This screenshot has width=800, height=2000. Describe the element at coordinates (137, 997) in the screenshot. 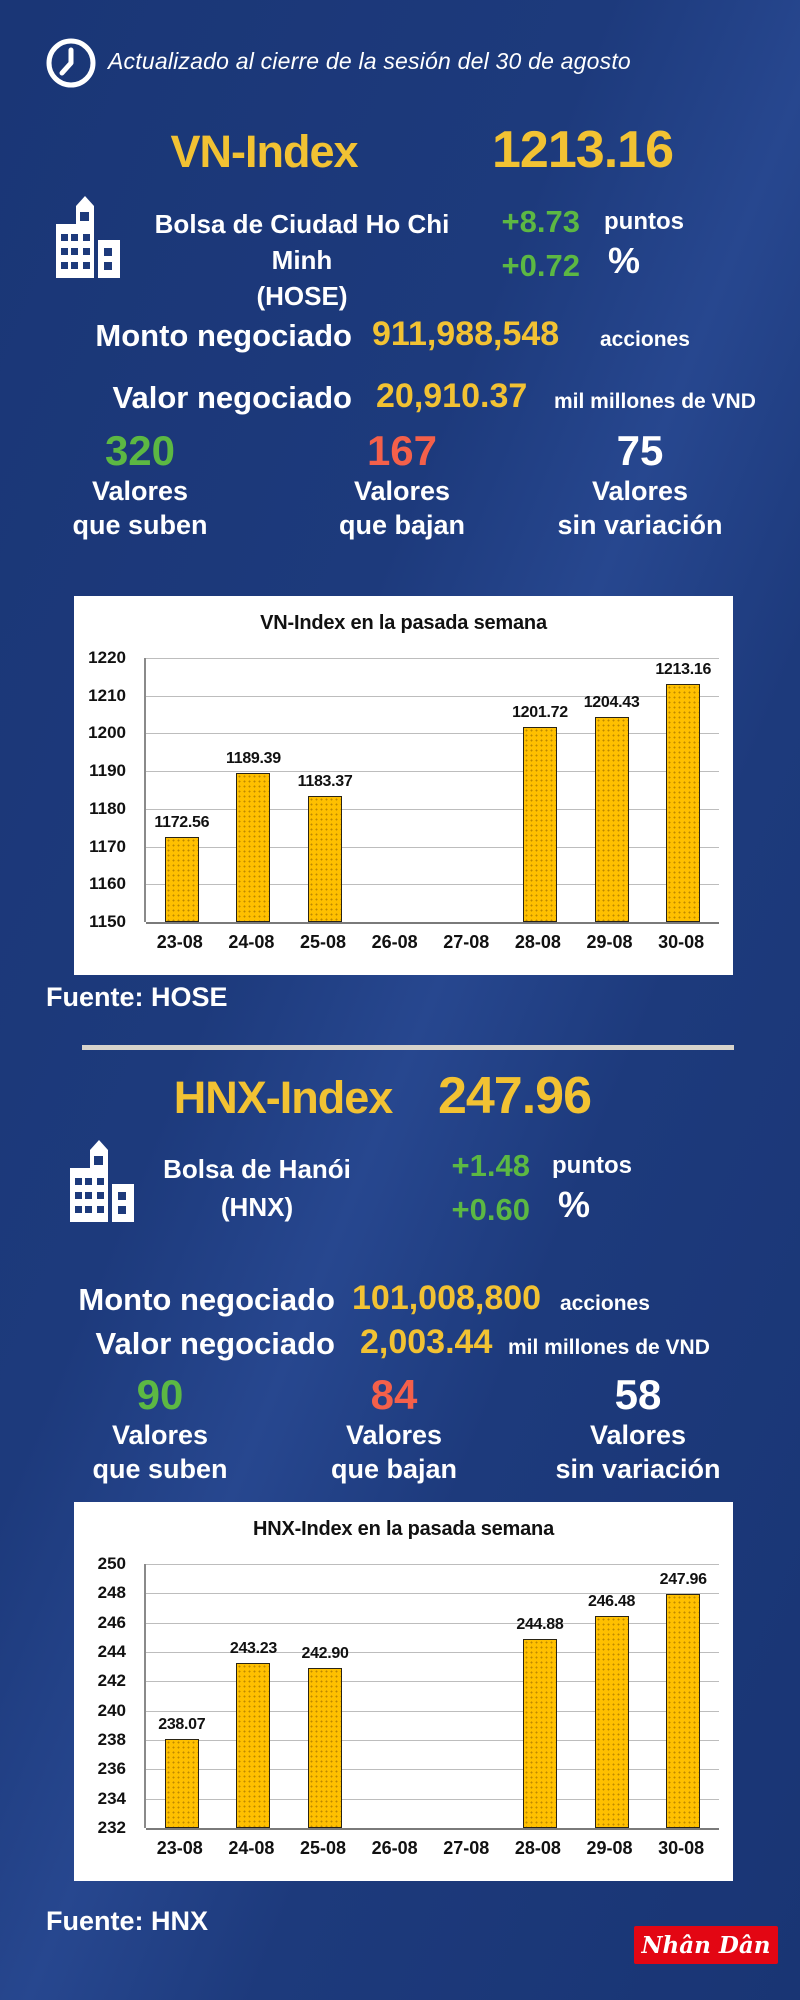

I see `vn-source-text: Fuente: HOSE` at that location.